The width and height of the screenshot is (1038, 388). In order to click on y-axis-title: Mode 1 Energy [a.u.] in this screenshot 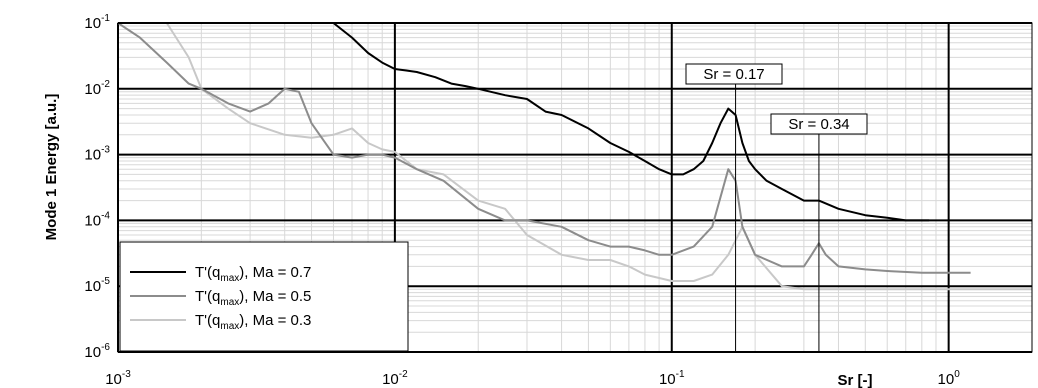, I will do `click(51, 167)`.